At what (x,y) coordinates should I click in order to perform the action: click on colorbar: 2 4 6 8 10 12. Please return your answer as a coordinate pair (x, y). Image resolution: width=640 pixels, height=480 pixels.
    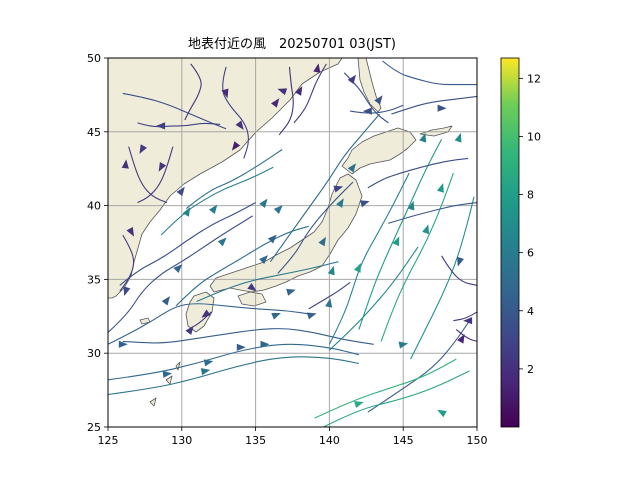
    Looking at the image, I should click on (520, 242).